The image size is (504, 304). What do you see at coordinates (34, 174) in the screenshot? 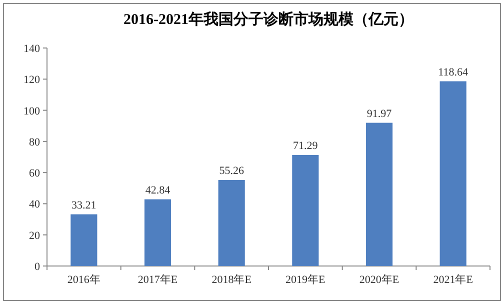
I see `y-tick-label: 60` at bounding box center [34, 174].